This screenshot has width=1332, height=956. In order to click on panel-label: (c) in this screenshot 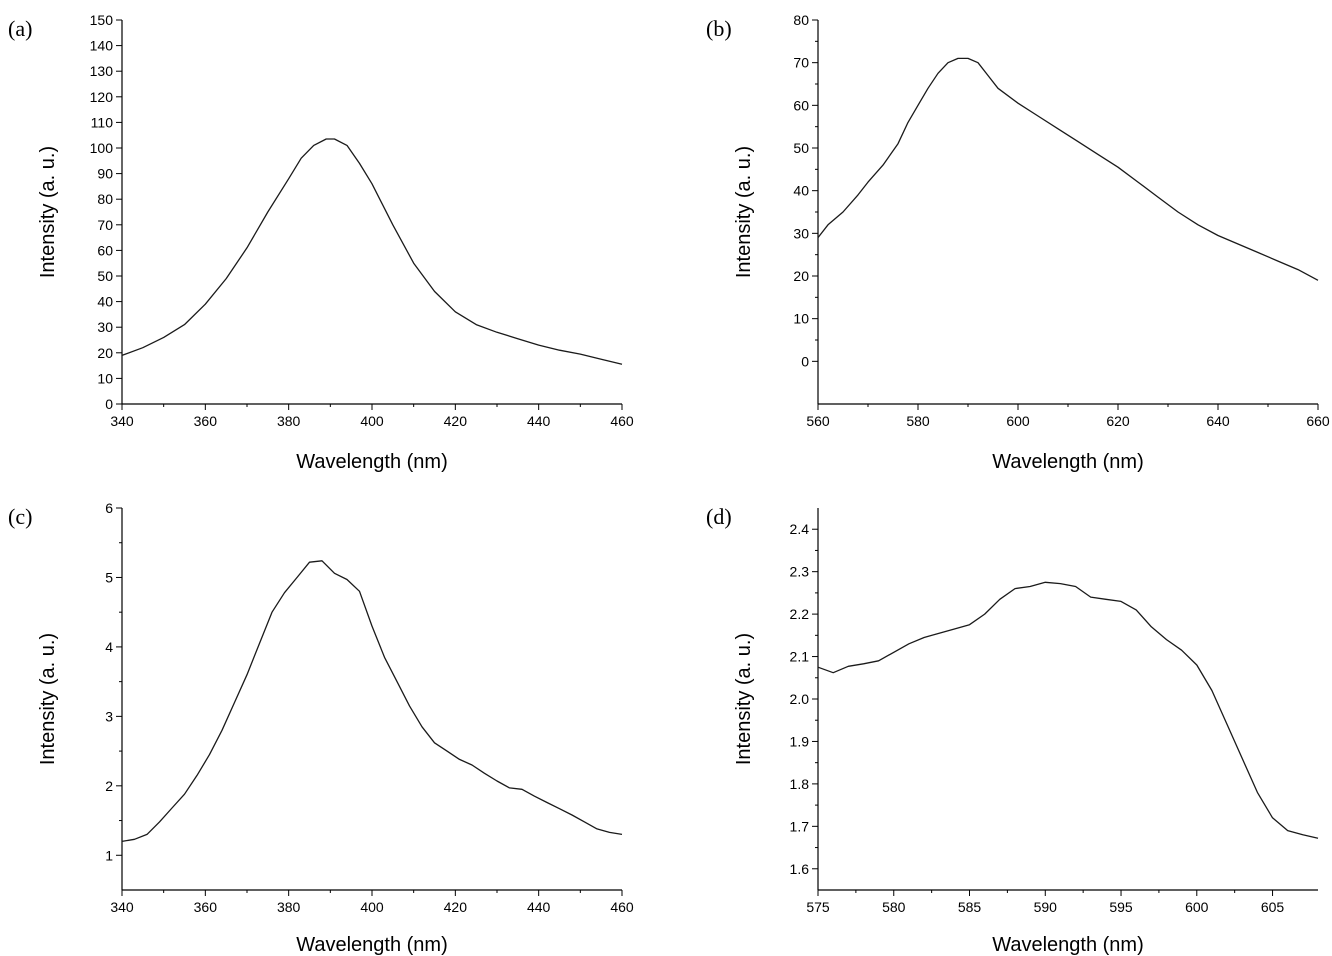, I will do `click(20, 516)`.